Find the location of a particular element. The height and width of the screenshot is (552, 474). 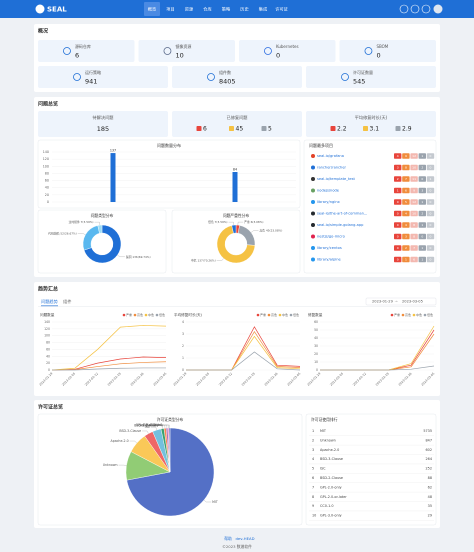

issue-stat-label: 待解决问题 is located at coordinates (104, 117).